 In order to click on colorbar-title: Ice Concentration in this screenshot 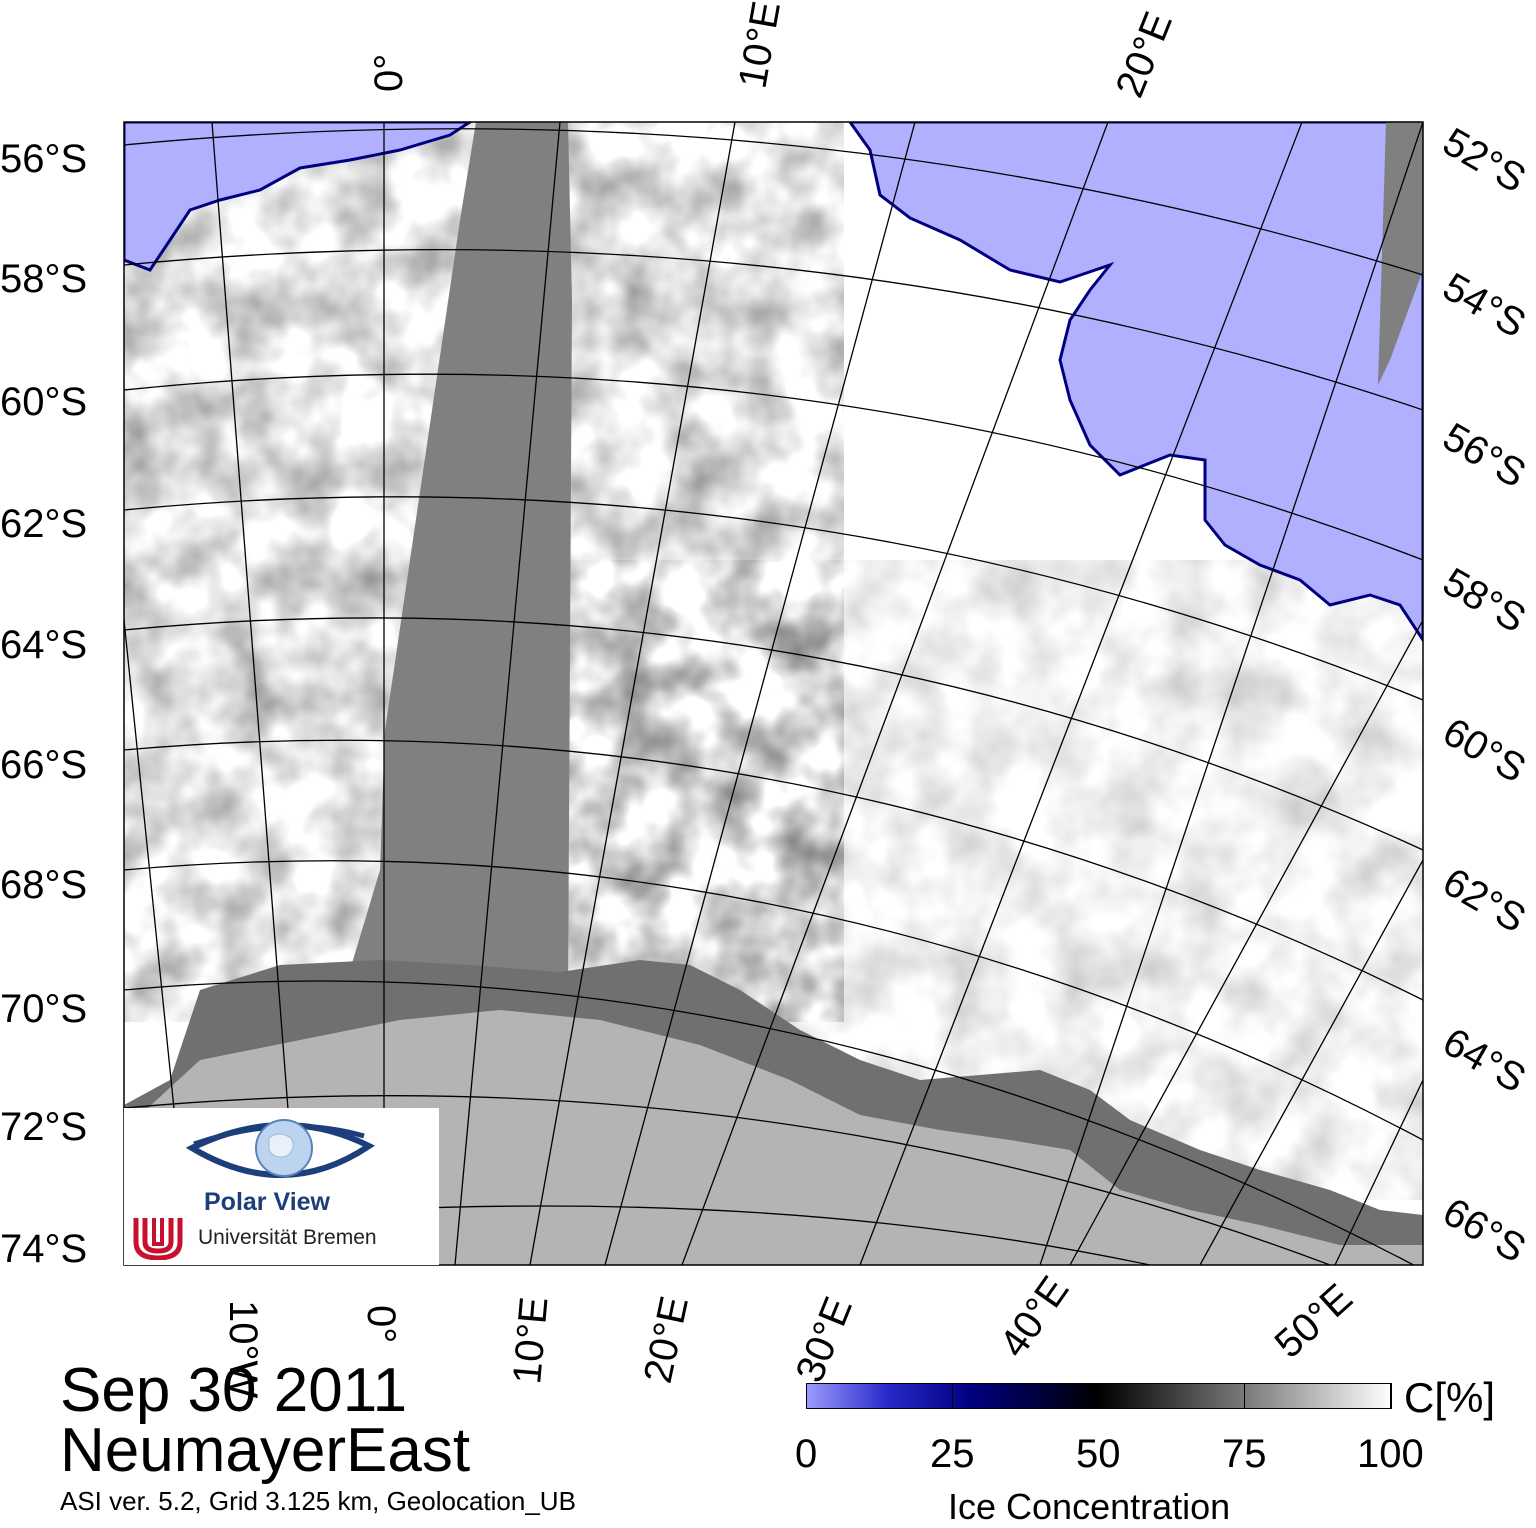, I will do `click(1089, 1506)`.